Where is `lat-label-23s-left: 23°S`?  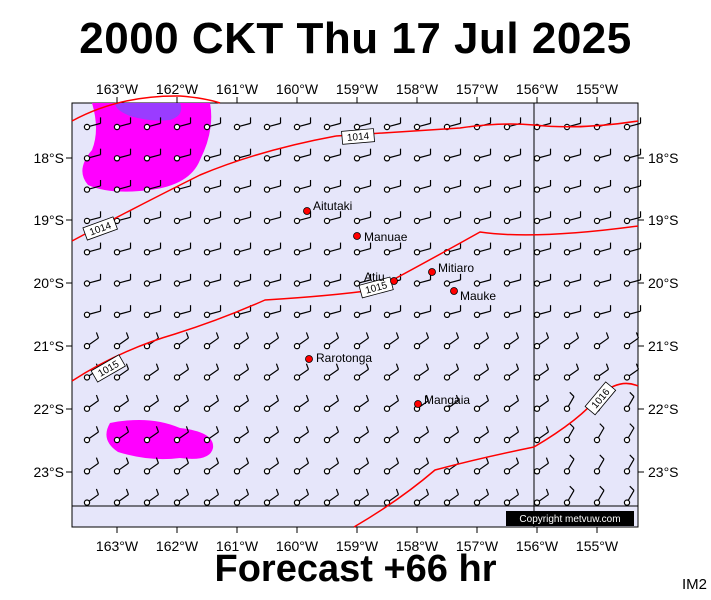 lat-label-23s-left: 23°S is located at coordinates (48, 472).